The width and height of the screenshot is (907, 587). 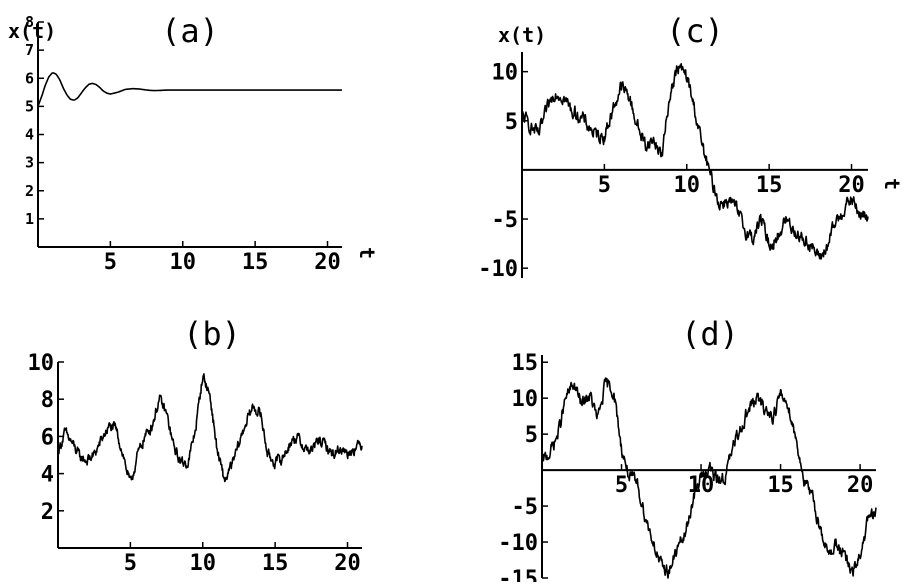 What do you see at coordinates (190, 31) in the screenshot?
I see `panel-a-title: (a)` at bounding box center [190, 31].